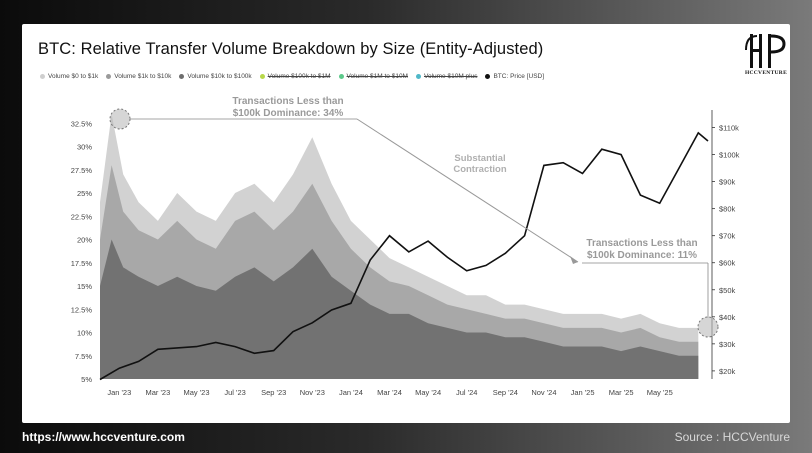 This screenshot has width=812, height=453. I want to click on x-tick-label: Nov '23, so click(312, 392).